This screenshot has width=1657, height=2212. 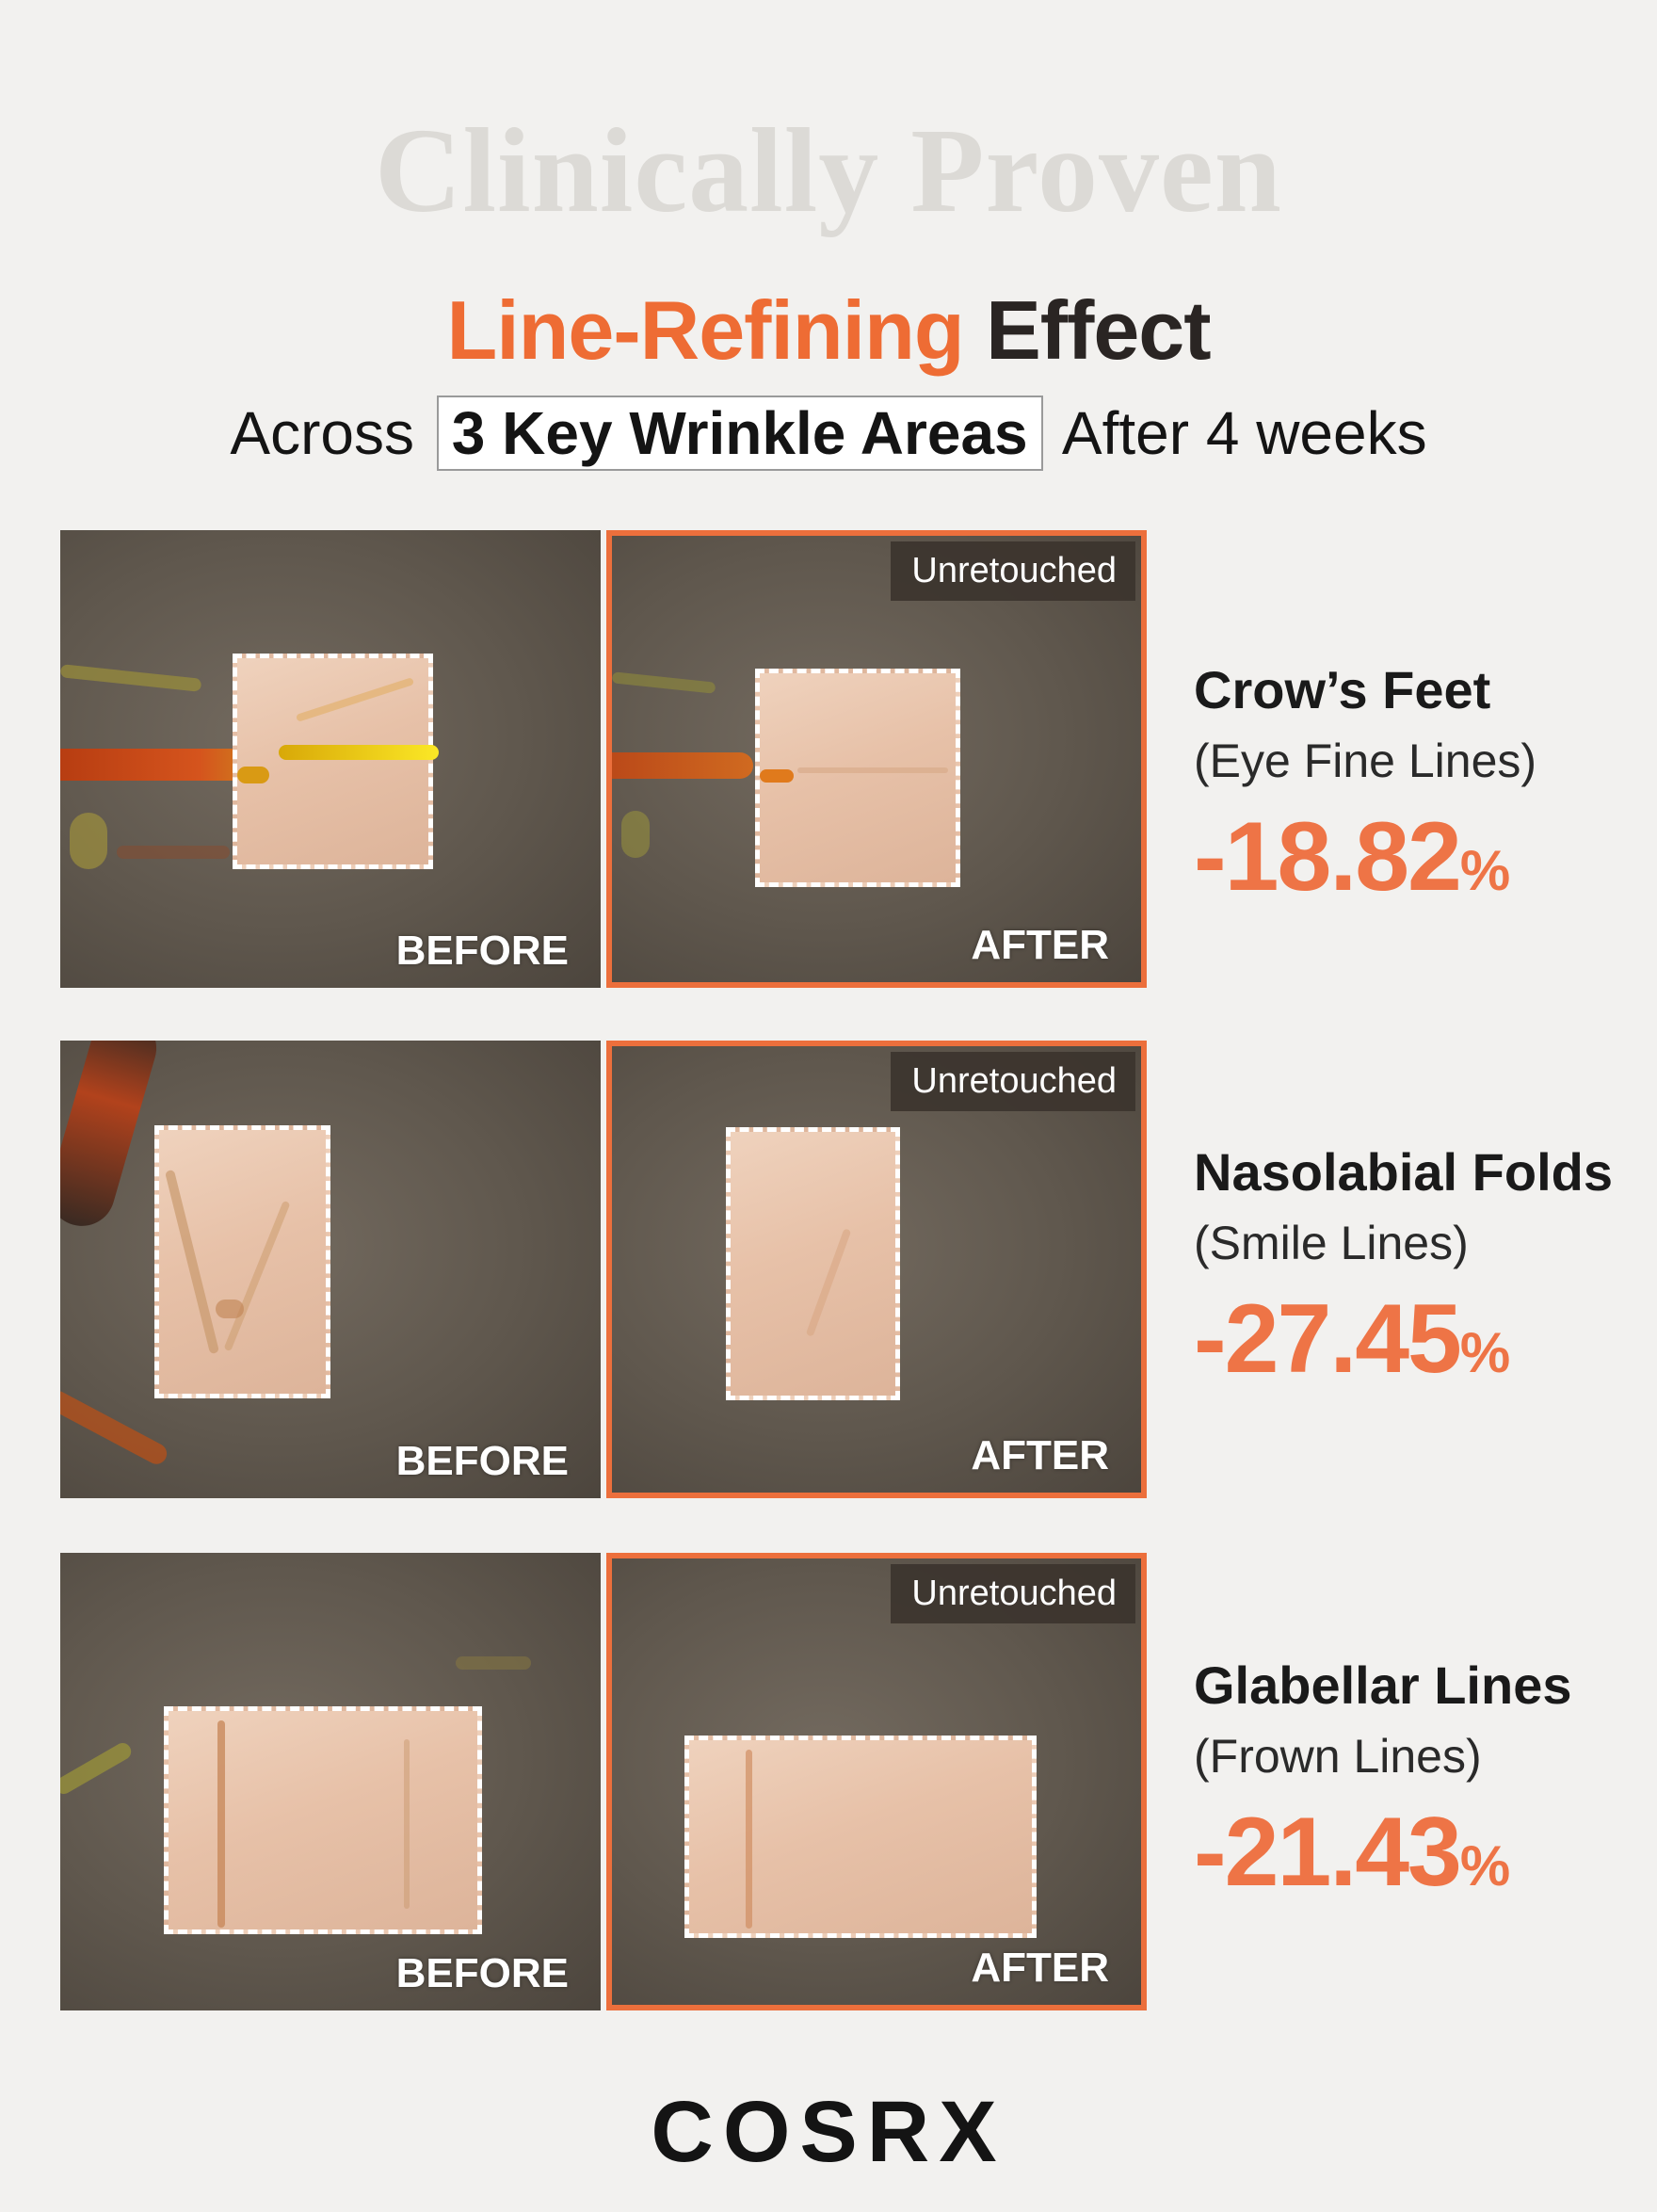 I want to click on area-subtitle: (Frown Lines), so click(x=1338, y=1756).